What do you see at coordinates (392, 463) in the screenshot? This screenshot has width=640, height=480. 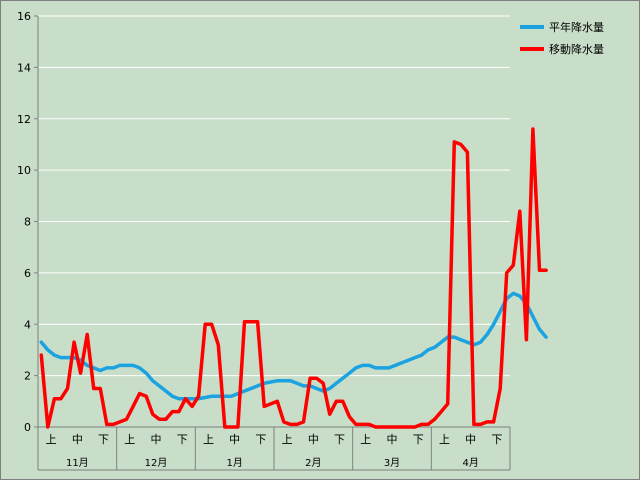 I see `month-label: 3月` at bounding box center [392, 463].